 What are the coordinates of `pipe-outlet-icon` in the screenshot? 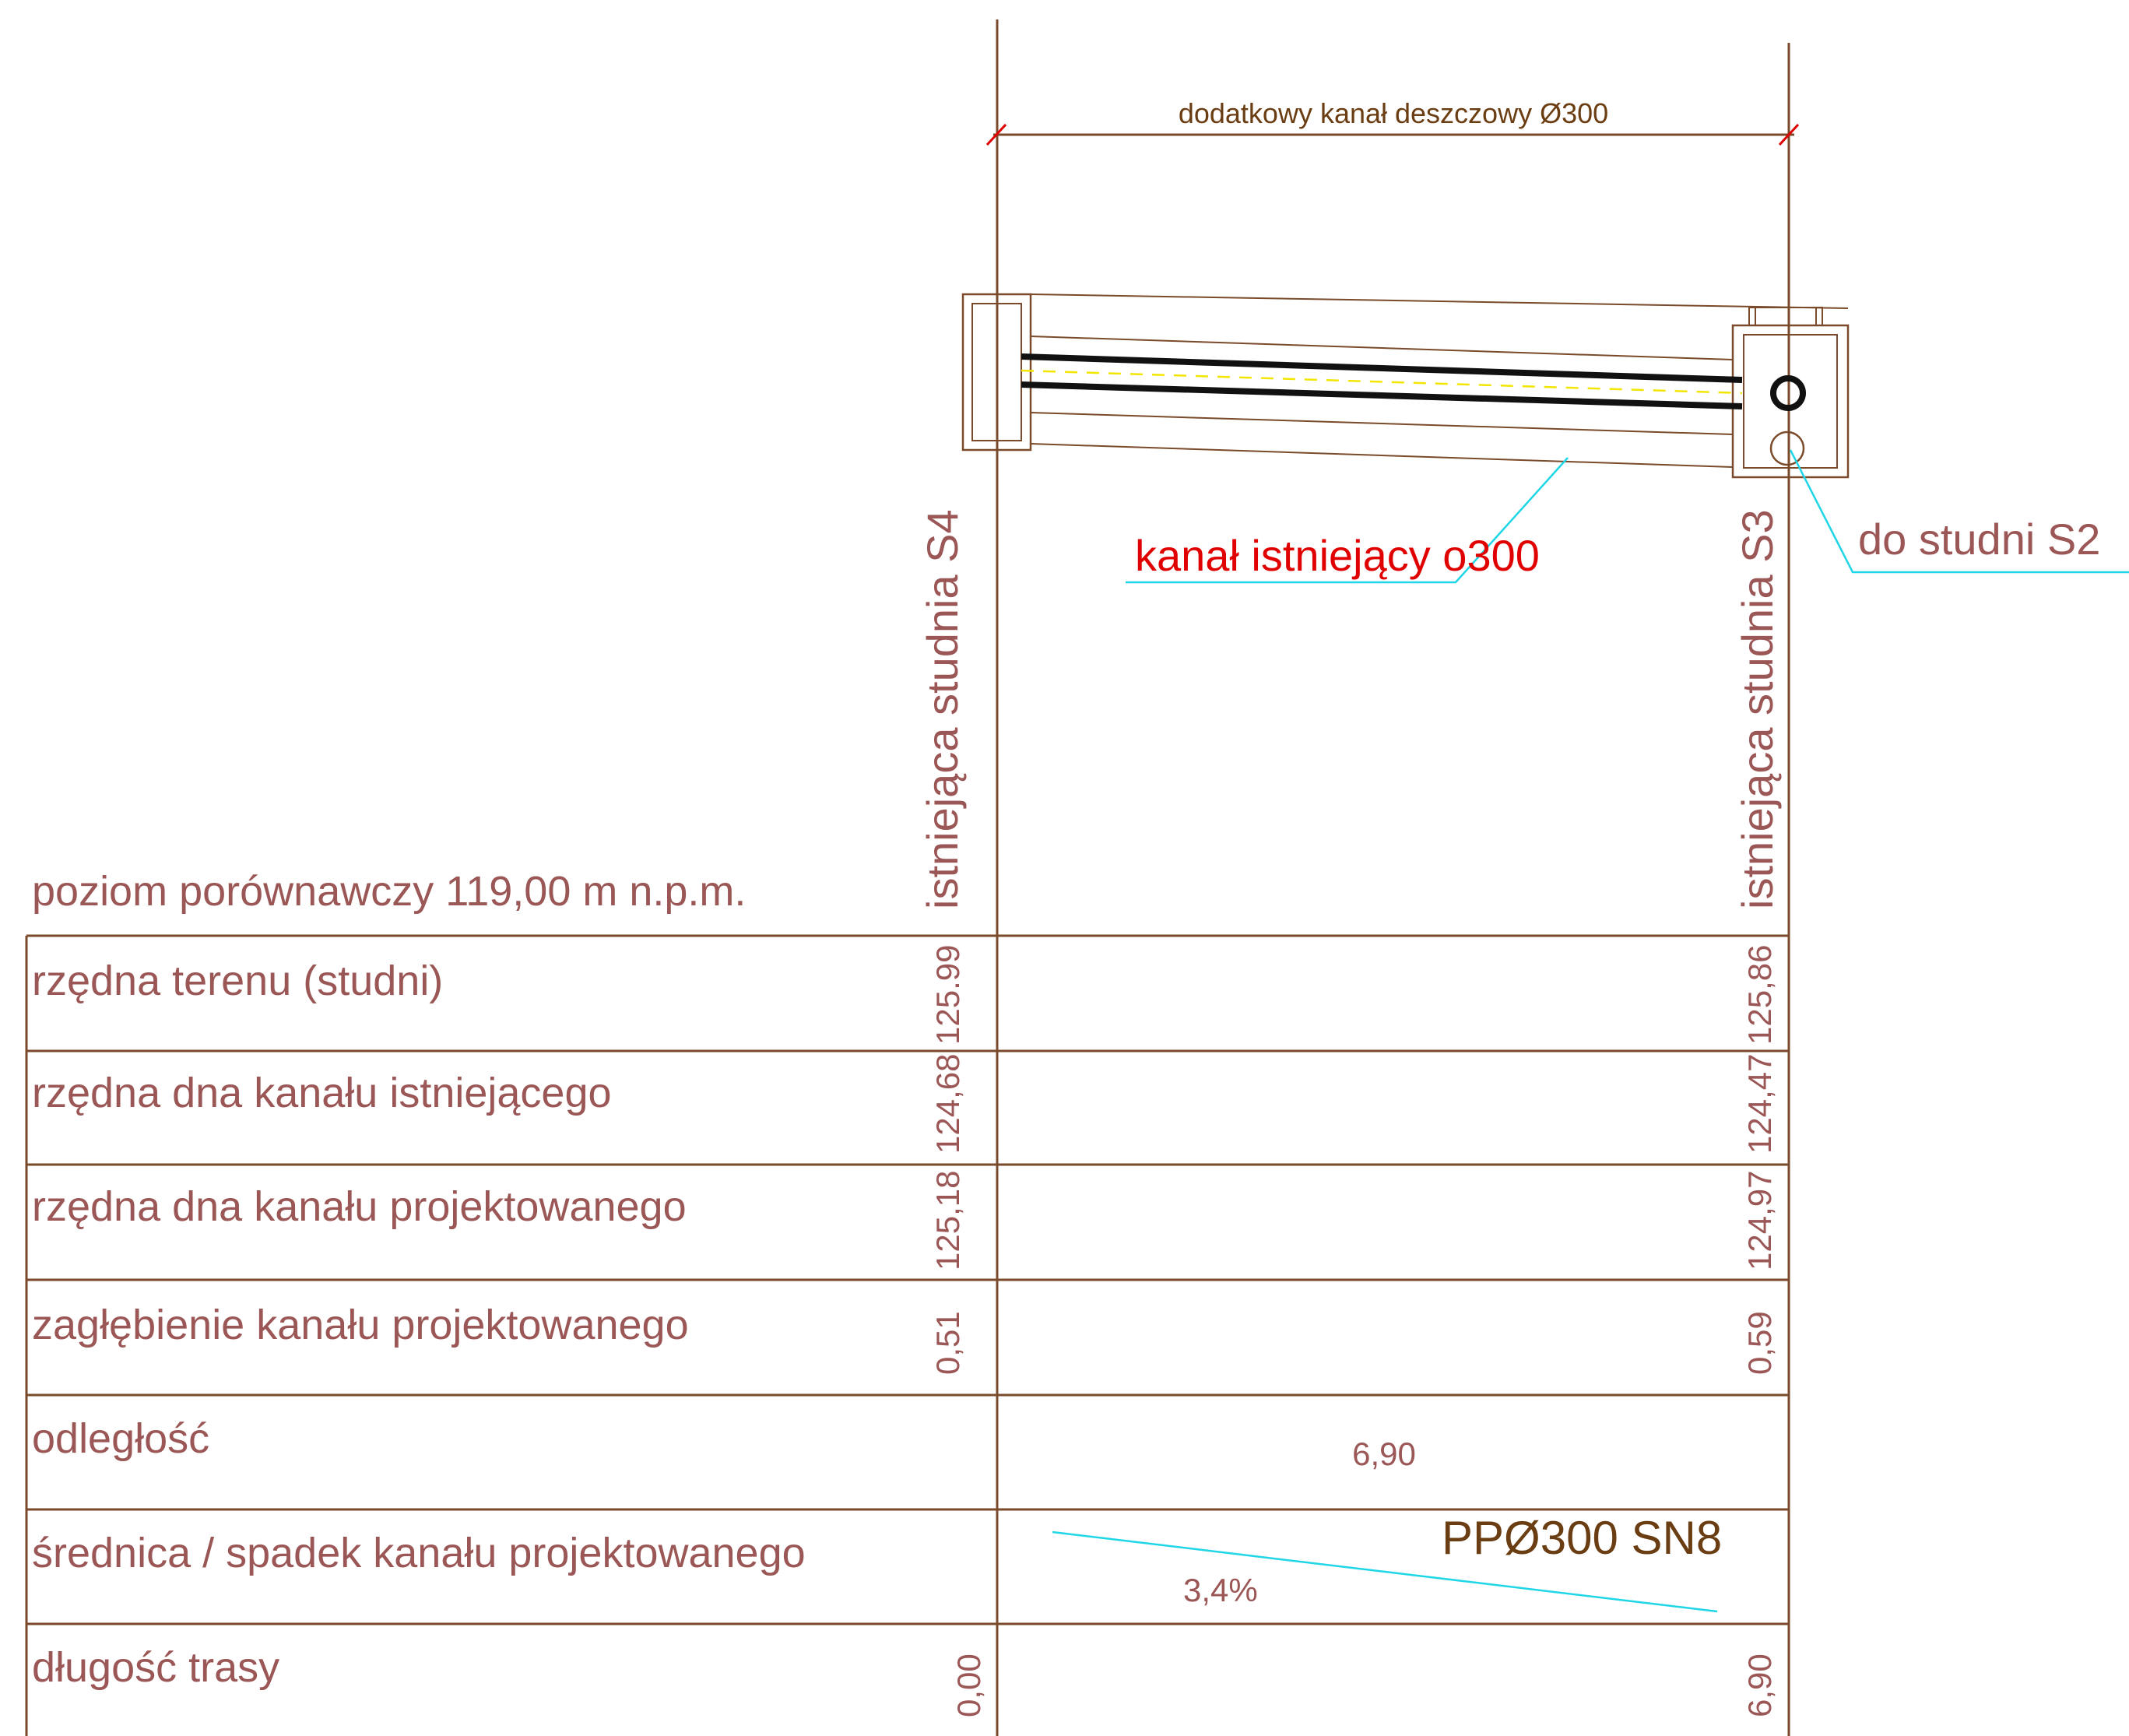 It's located at (1788, 393).